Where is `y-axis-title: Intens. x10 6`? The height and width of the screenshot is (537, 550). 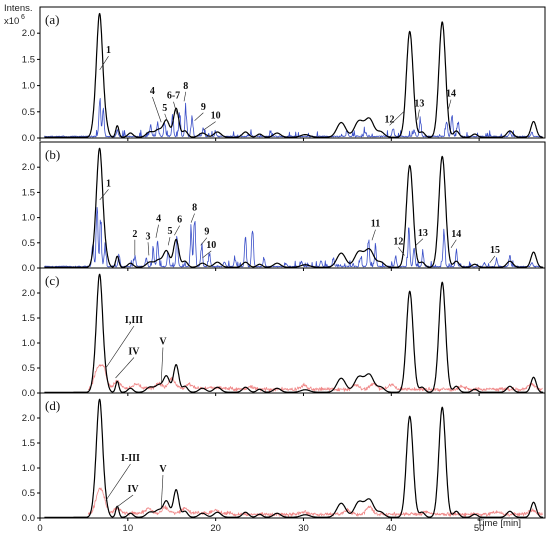
y-axis-title: Intens. x10 6 is located at coordinates (18, 15).